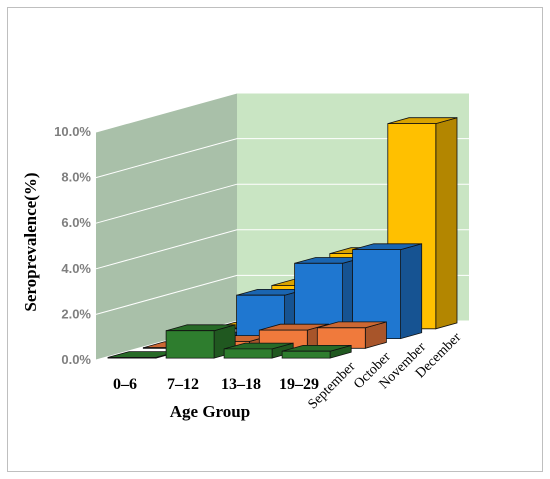 Image resolution: width=550 pixels, height=479 pixels. What do you see at coordinates (72, 131) in the screenshot?
I see `y-tick-label: 10.0%` at bounding box center [72, 131].